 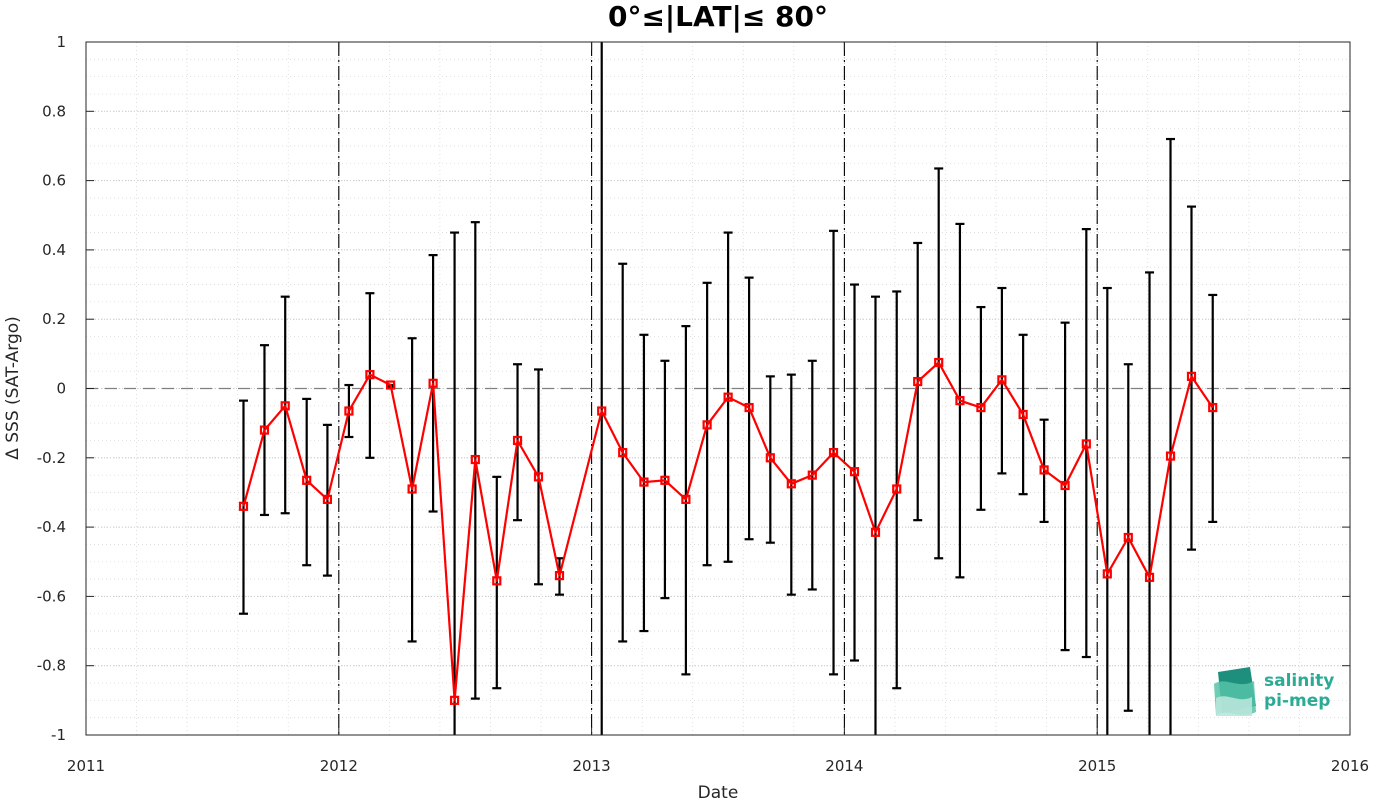 What do you see at coordinates (61, 42) in the screenshot?
I see `y-tick-label: 1` at bounding box center [61, 42].